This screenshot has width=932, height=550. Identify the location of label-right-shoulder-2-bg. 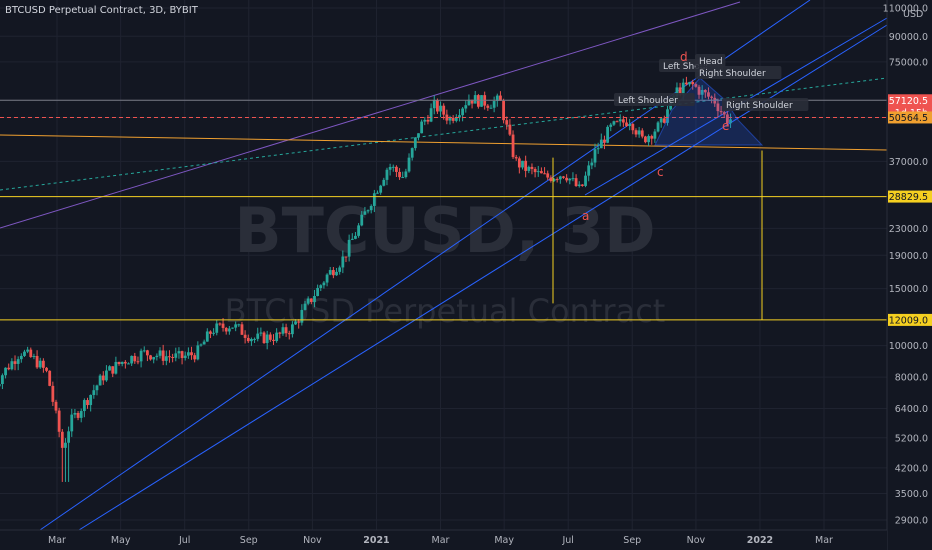
(765, 104).